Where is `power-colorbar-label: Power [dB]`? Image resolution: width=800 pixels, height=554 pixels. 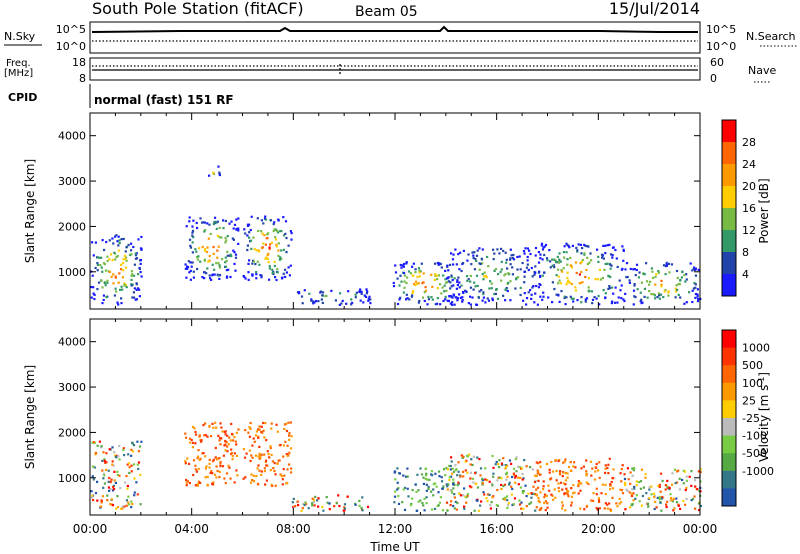 power-colorbar-label: Power [dB] is located at coordinates (764, 210).